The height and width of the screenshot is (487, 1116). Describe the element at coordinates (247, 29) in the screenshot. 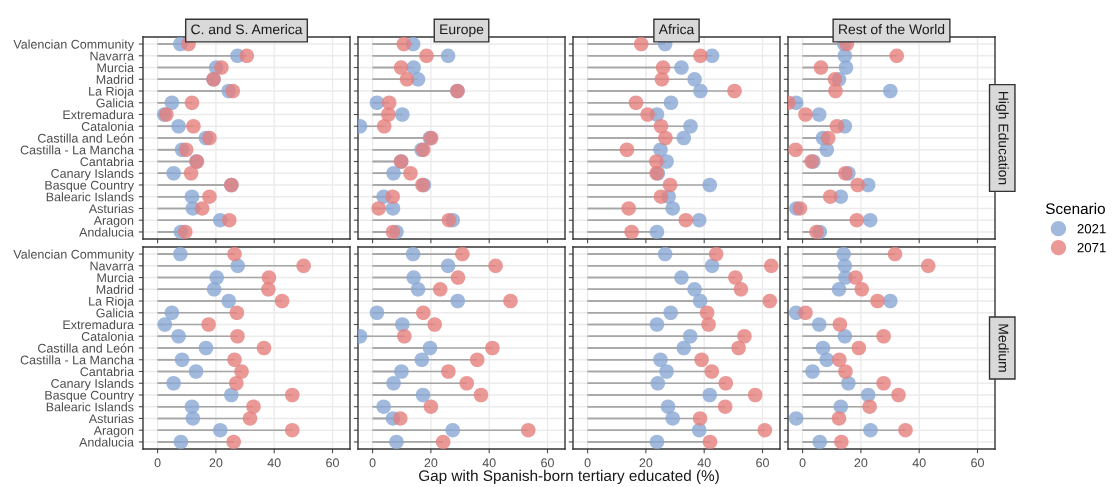

I see `chart-title: C. and S. America` at that location.